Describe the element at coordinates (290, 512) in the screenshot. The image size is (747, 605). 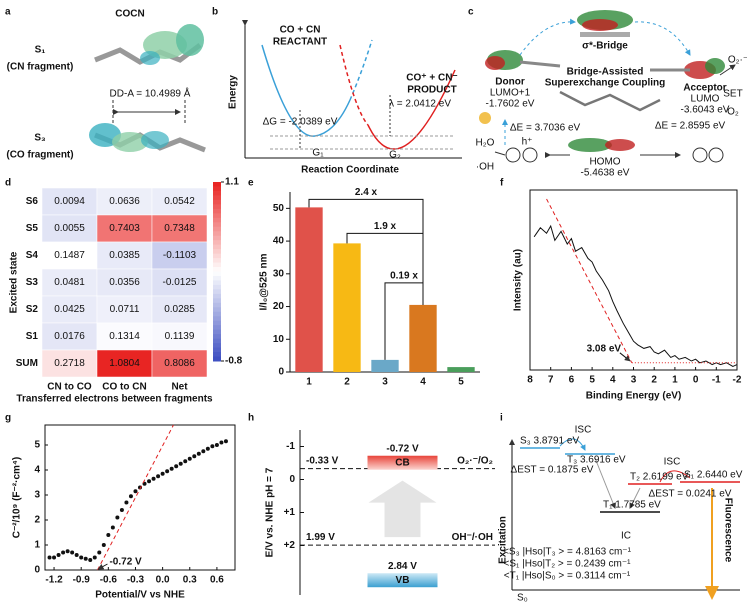
I see `y-tick-label: +1` at that location.